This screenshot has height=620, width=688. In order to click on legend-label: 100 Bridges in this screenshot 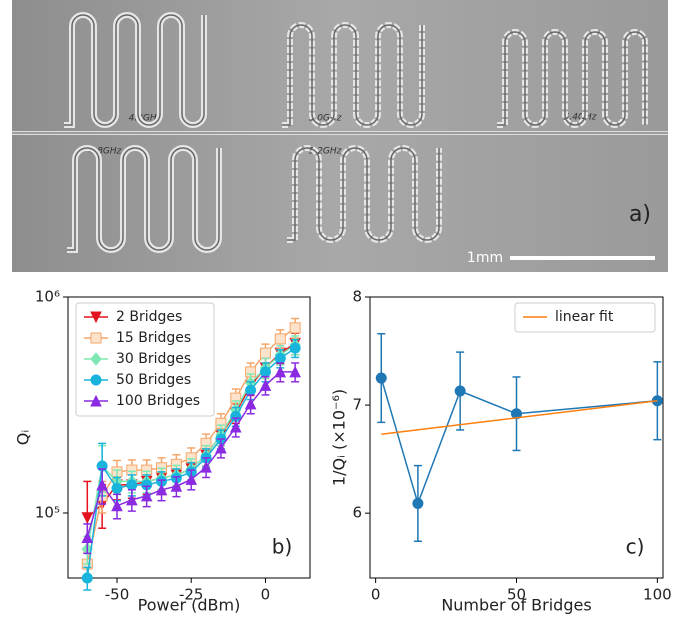, I will do `click(158, 401)`.